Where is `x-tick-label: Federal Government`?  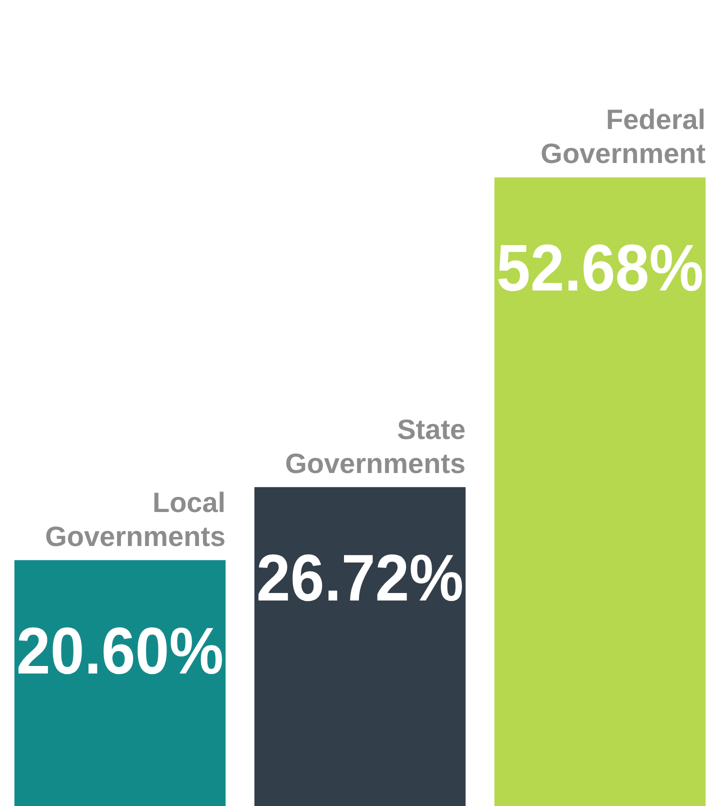
x-tick-label: Federal Government is located at coordinates (623, 137).